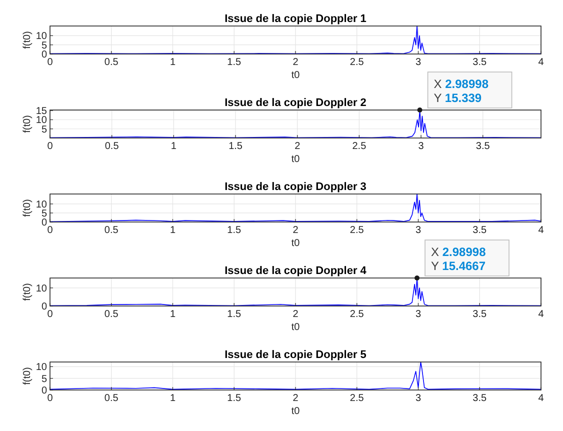  What do you see at coordinates (295, 187) in the screenshot?
I see `chart-title: Issue de la copie Doppler 3` at bounding box center [295, 187].